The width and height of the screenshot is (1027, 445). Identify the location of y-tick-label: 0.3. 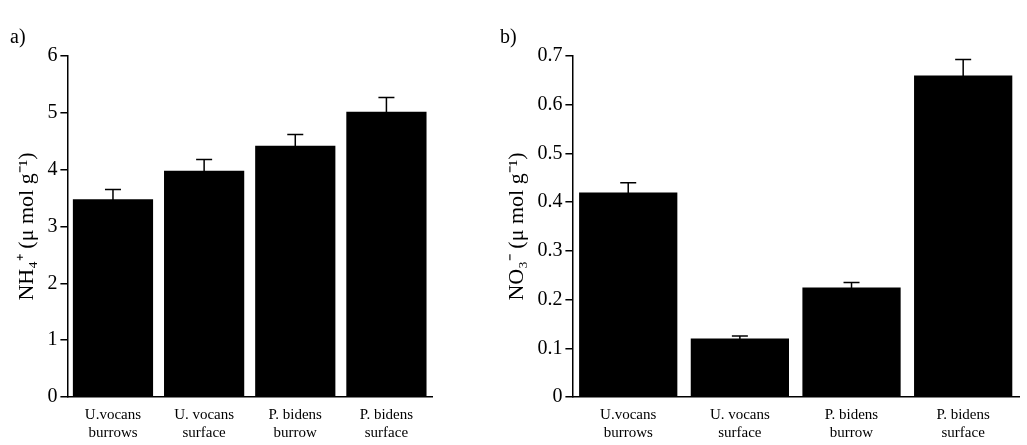
(550, 249).